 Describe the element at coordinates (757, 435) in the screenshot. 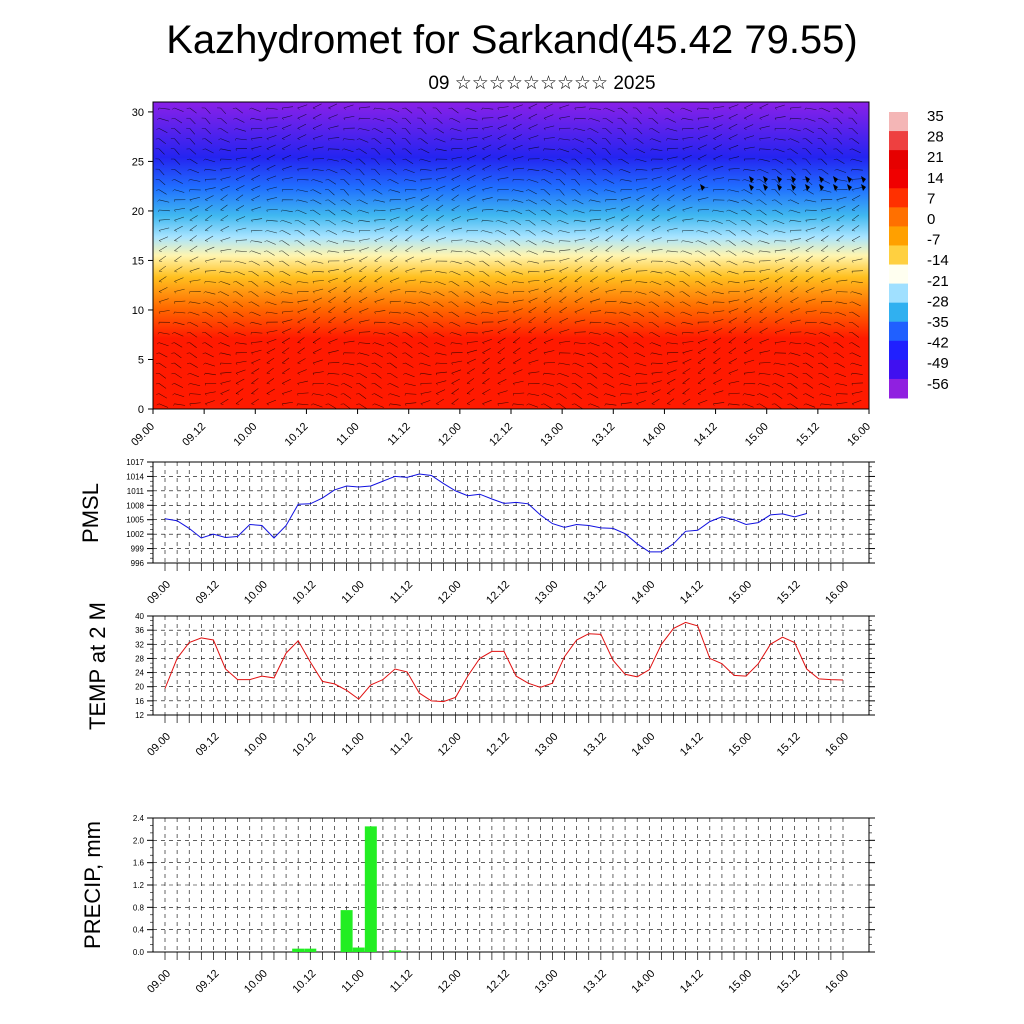

I see `heatmap-x-tick-label: 15.00` at that location.